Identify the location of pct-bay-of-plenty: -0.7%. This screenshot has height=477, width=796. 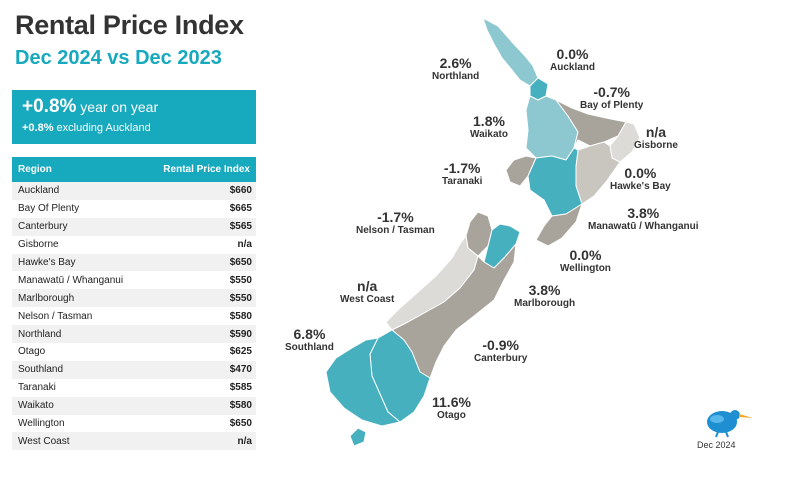
(611, 92).